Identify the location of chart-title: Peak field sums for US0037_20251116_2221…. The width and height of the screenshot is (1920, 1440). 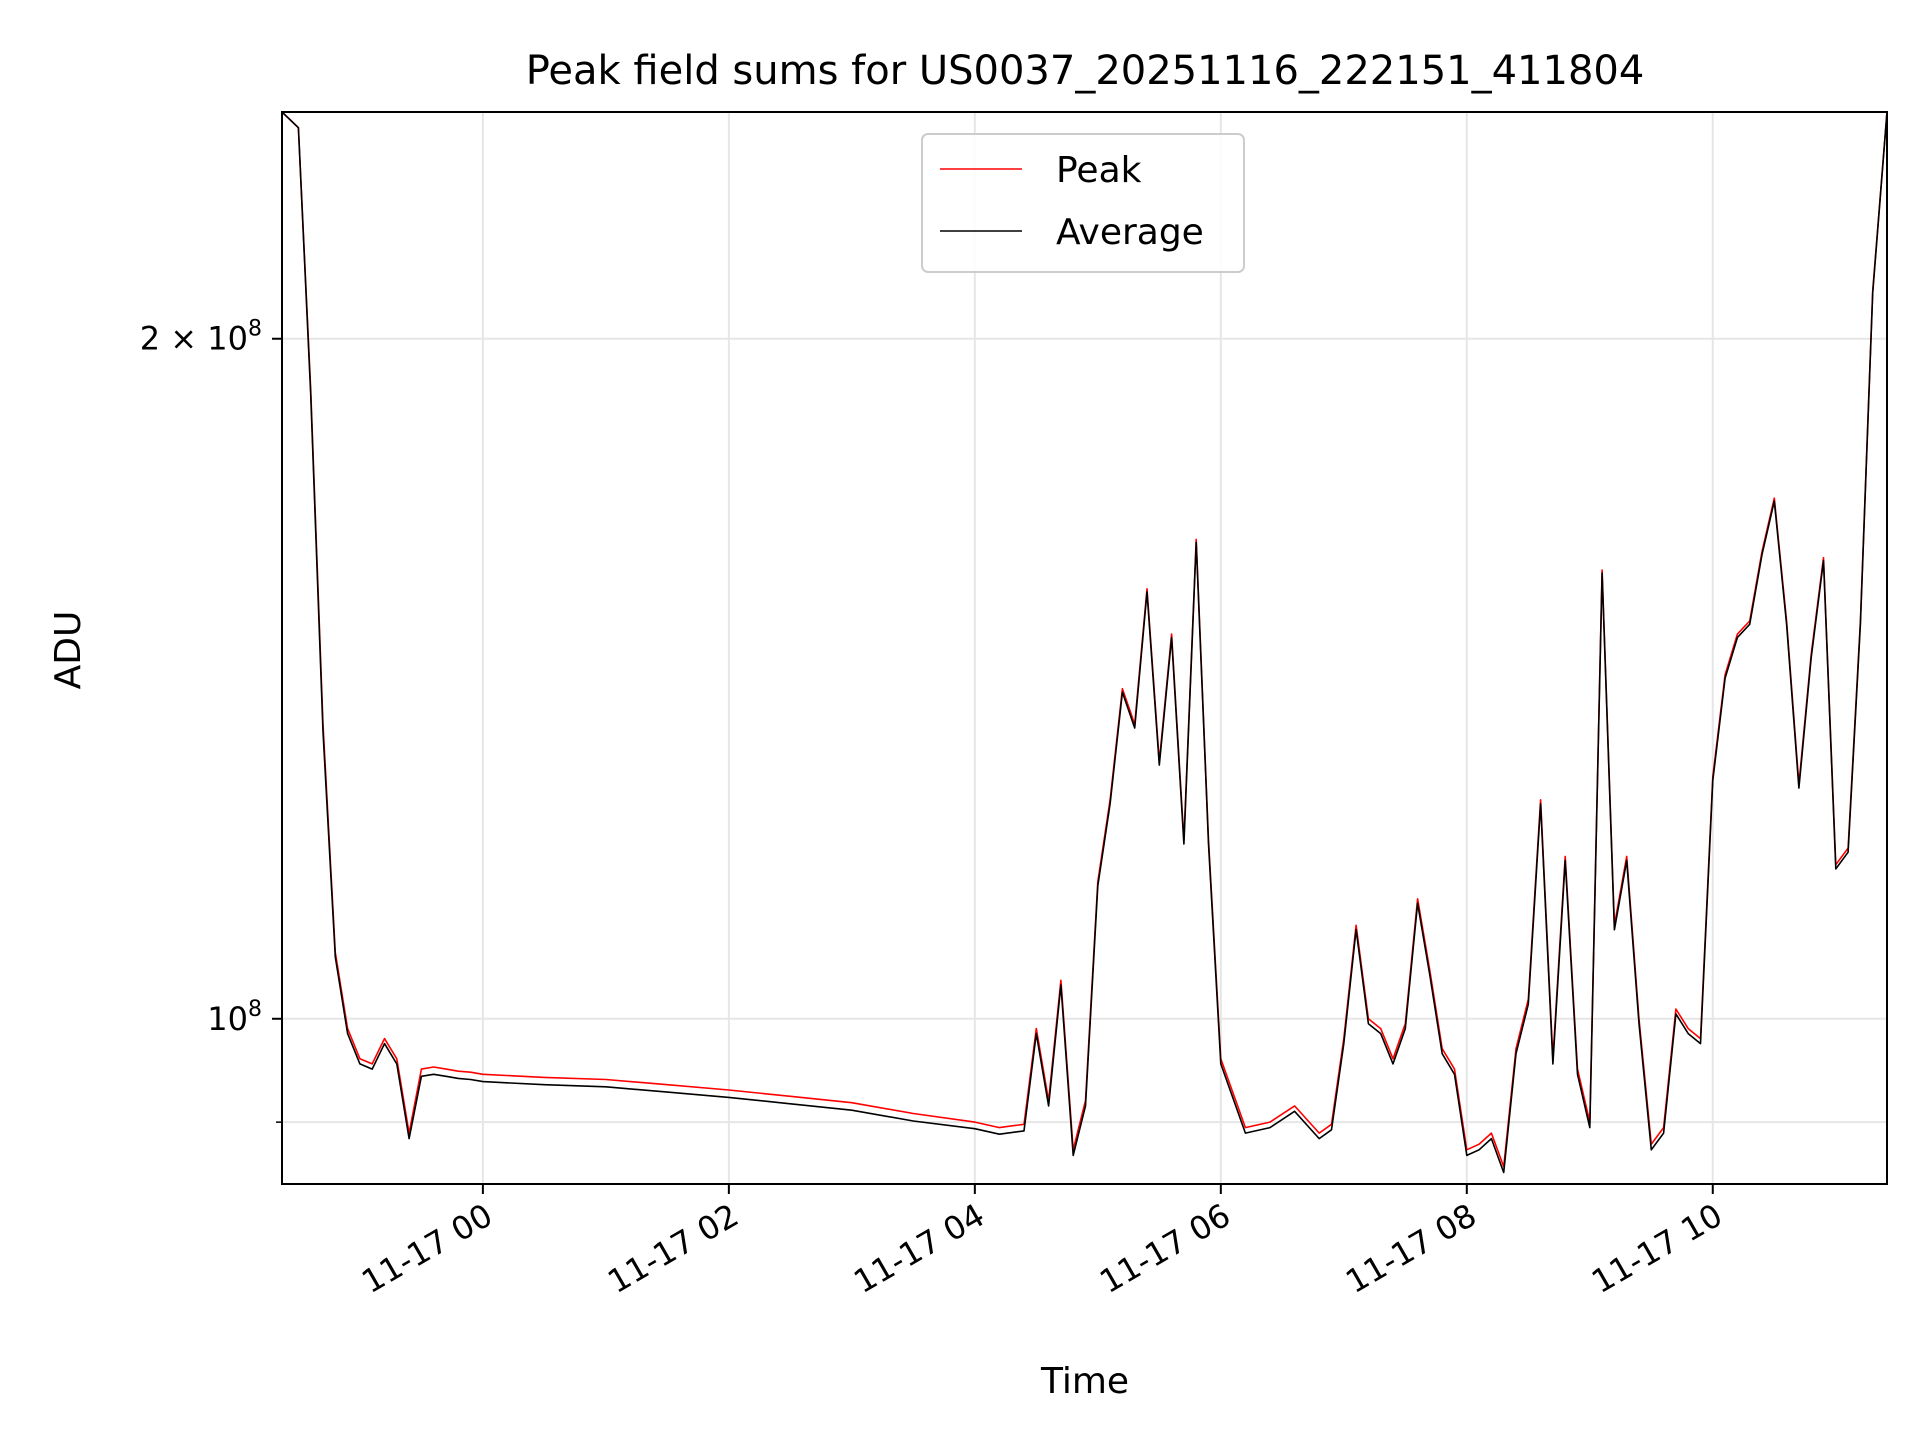
(1085, 71).